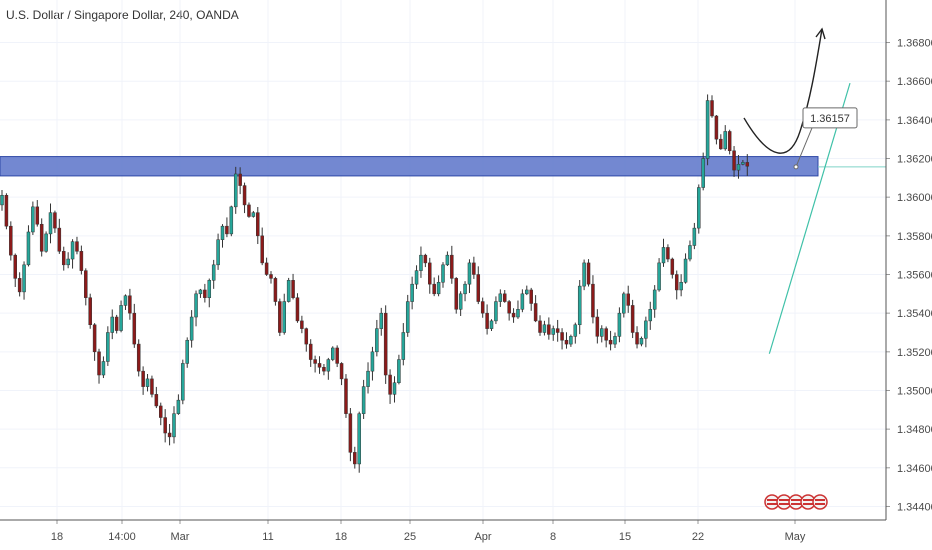  What do you see at coordinates (804, 147) in the screenshot?
I see `price-label-pointer` at bounding box center [804, 147].